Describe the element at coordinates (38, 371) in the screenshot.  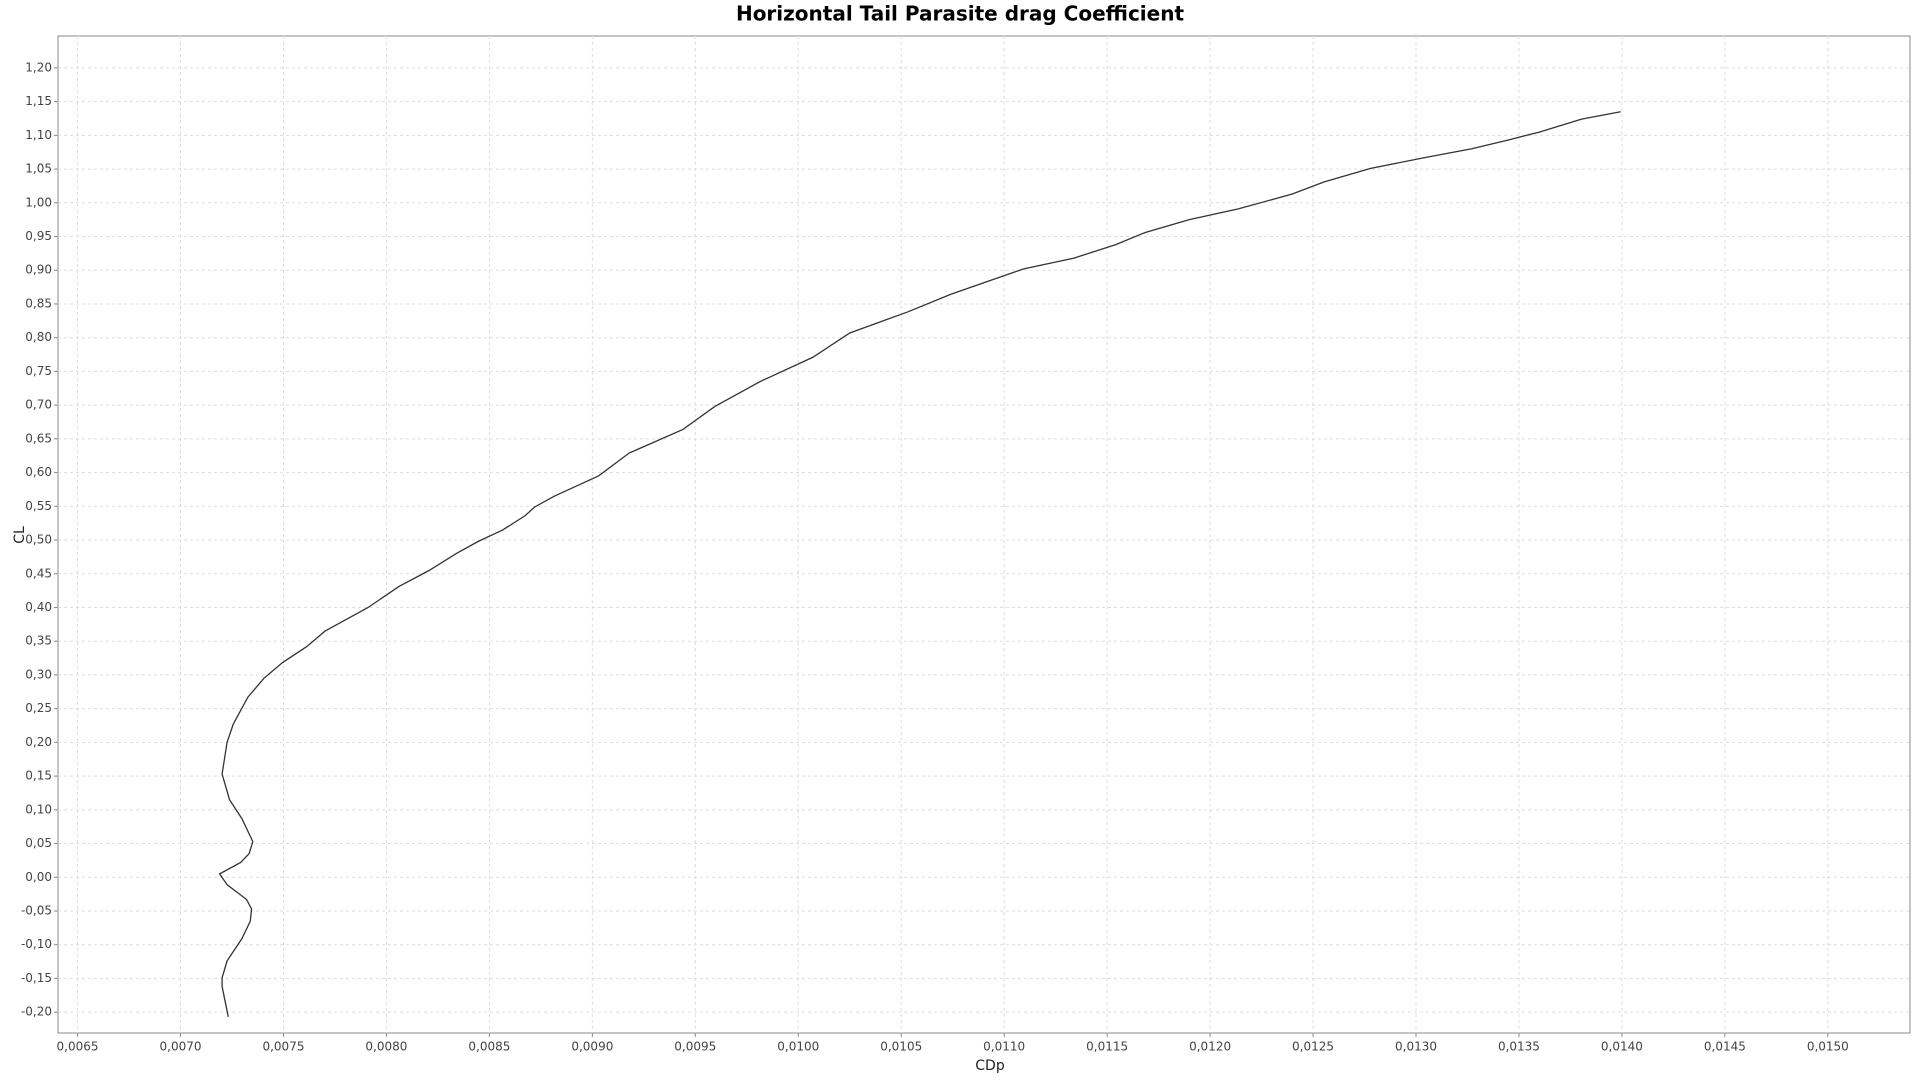
I see `y-tick-label: 0,75` at that location.